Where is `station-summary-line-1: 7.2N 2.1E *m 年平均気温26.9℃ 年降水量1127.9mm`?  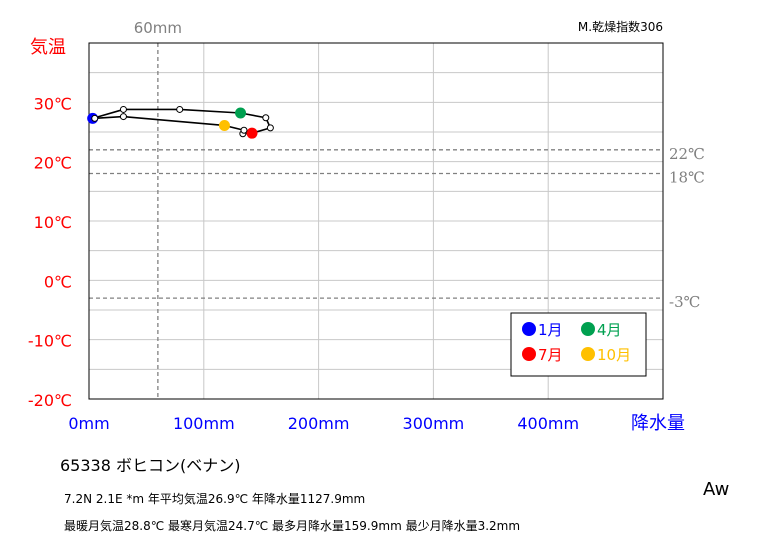
station-summary-line-1: 7.2N 2.1E *m 年平均気温26.9℃ 年降水量1127.9mm is located at coordinates (215, 499).